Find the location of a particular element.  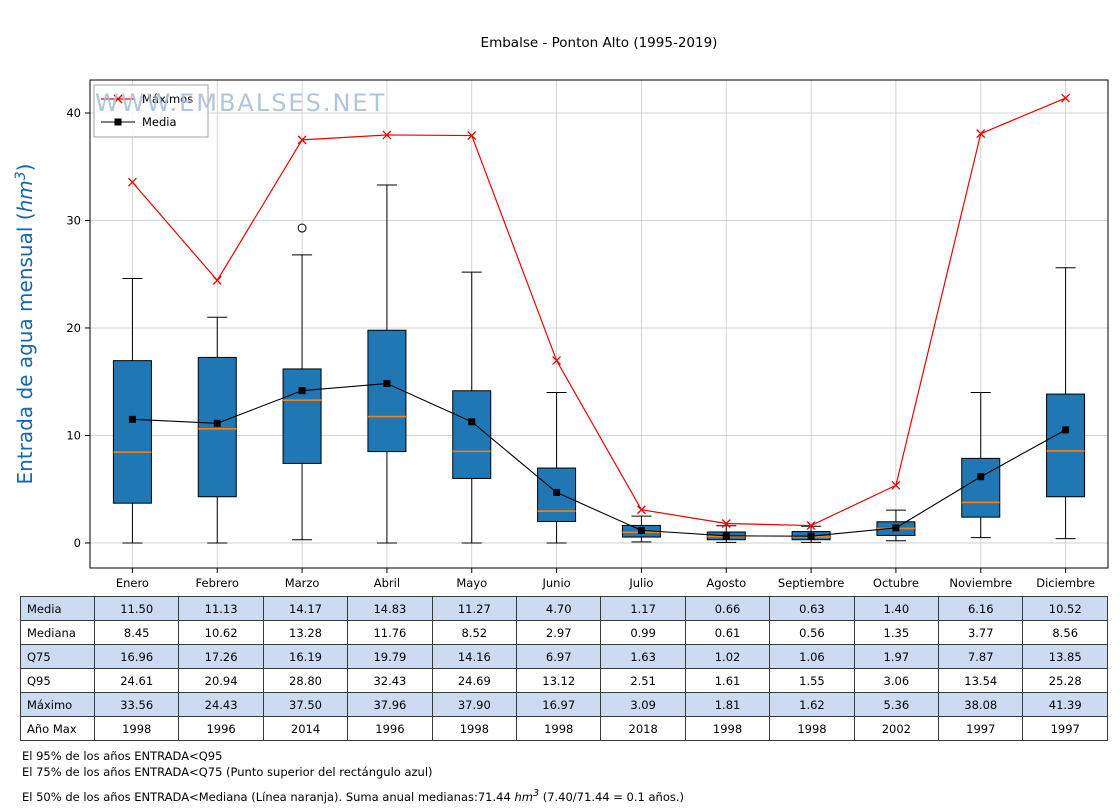

table-cell: 11.13 is located at coordinates (221, 608).